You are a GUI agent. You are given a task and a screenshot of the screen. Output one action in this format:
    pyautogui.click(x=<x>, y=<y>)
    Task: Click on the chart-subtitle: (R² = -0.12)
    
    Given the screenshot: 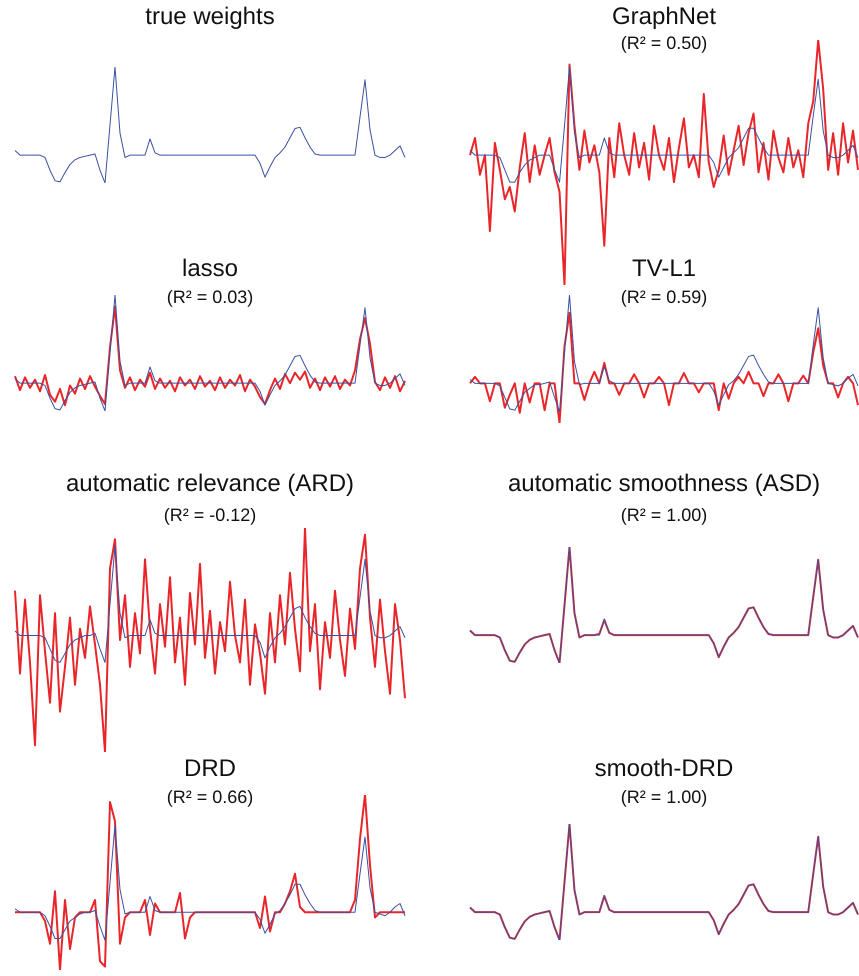 What is the action you would take?
    pyautogui.click(x=210, y=515)
    